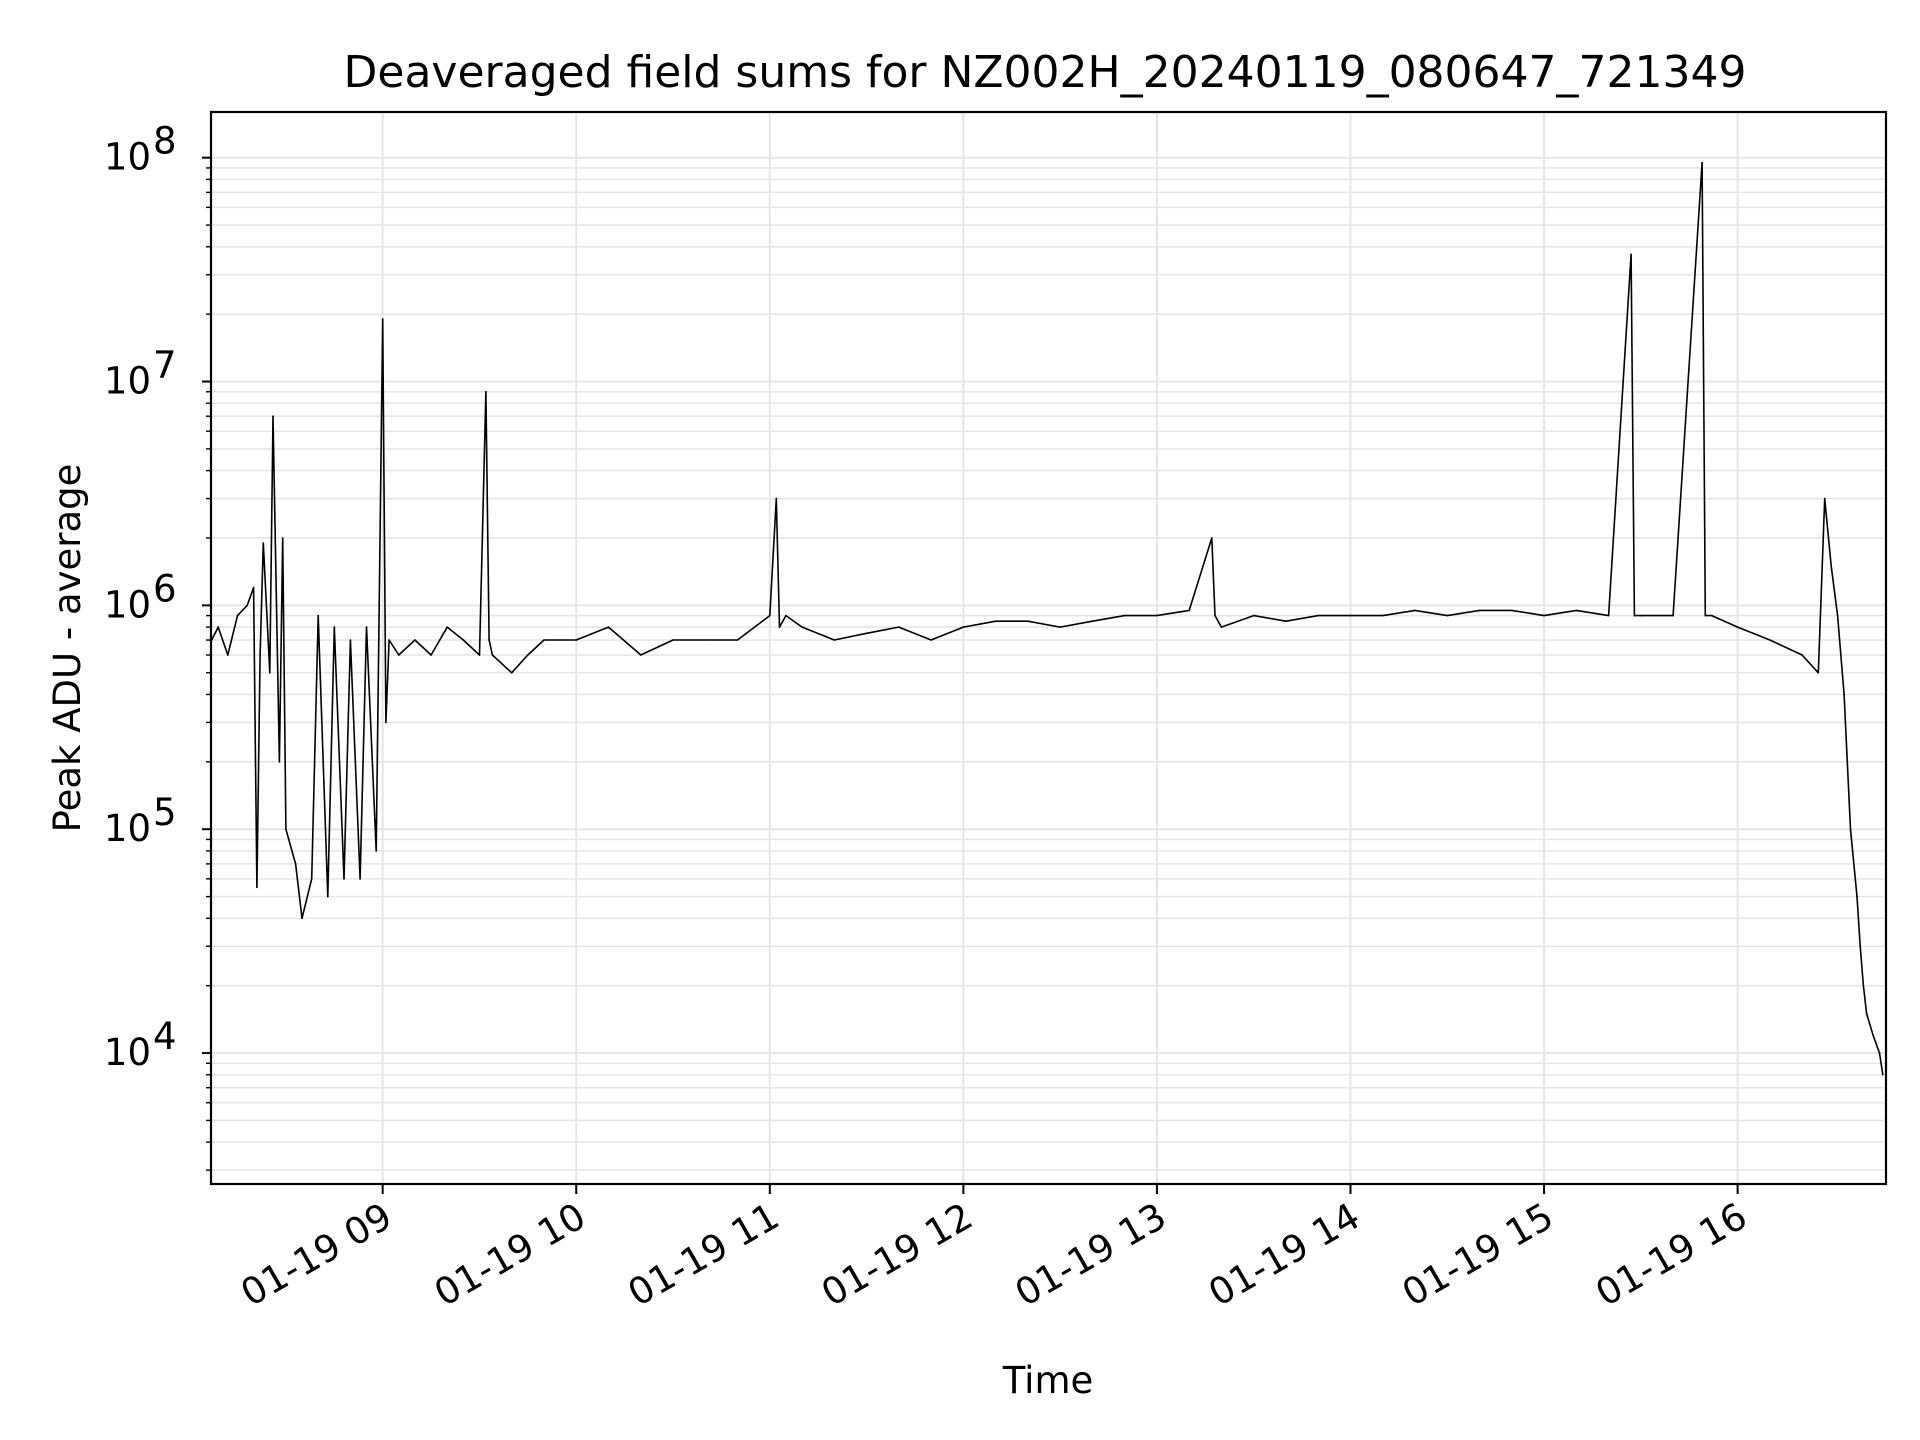 The height and width of the screenshot is (1440, 1920). I want to click on y-tick-exponent: 7, so click(165, 365).